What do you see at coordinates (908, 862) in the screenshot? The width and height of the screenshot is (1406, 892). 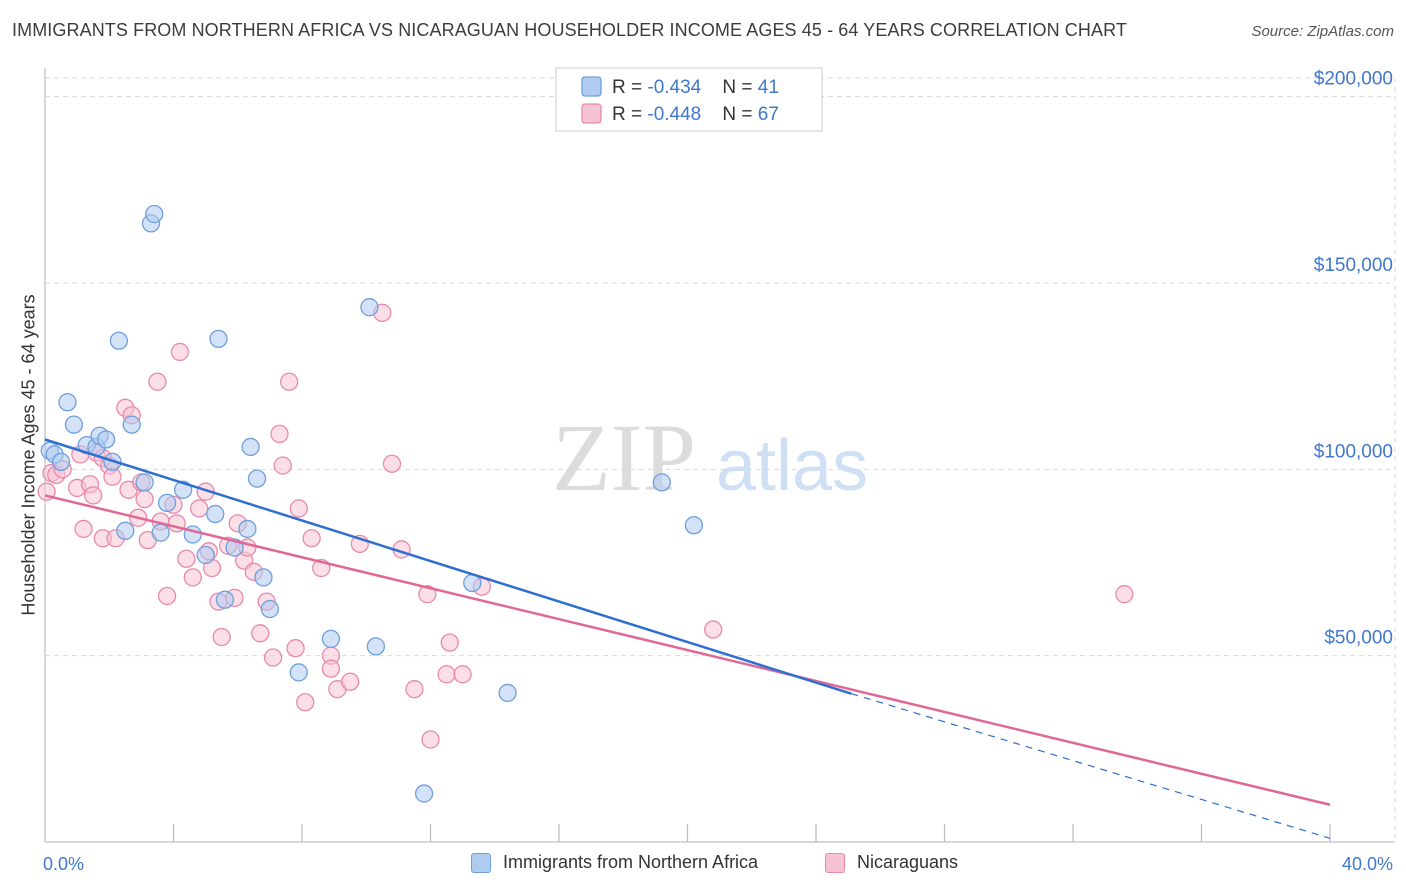 I see `legend-label-nicaraguans: Nicaraguans` at bounding box center [908, 862].